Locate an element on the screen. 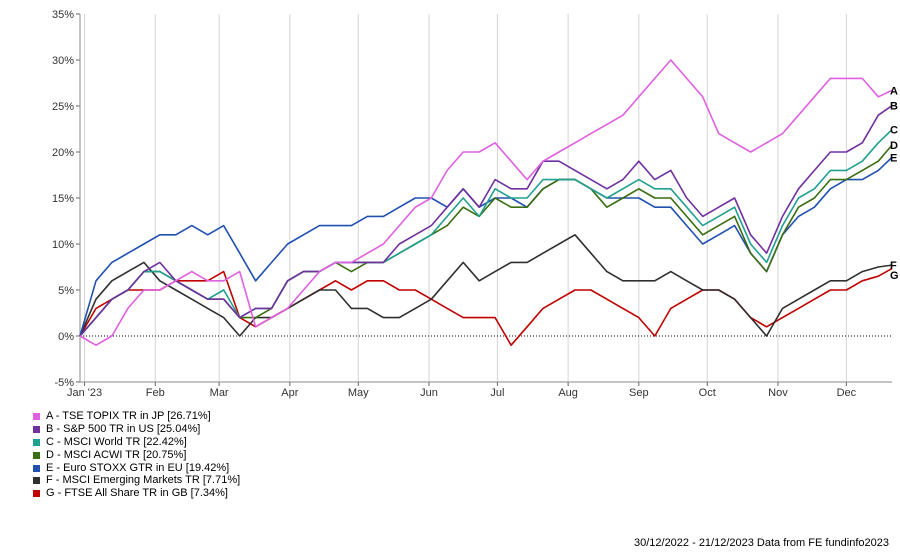  legend-label: F - MSCI Emerging Markets TR [7.71%] is located at coordinates (143, 480).